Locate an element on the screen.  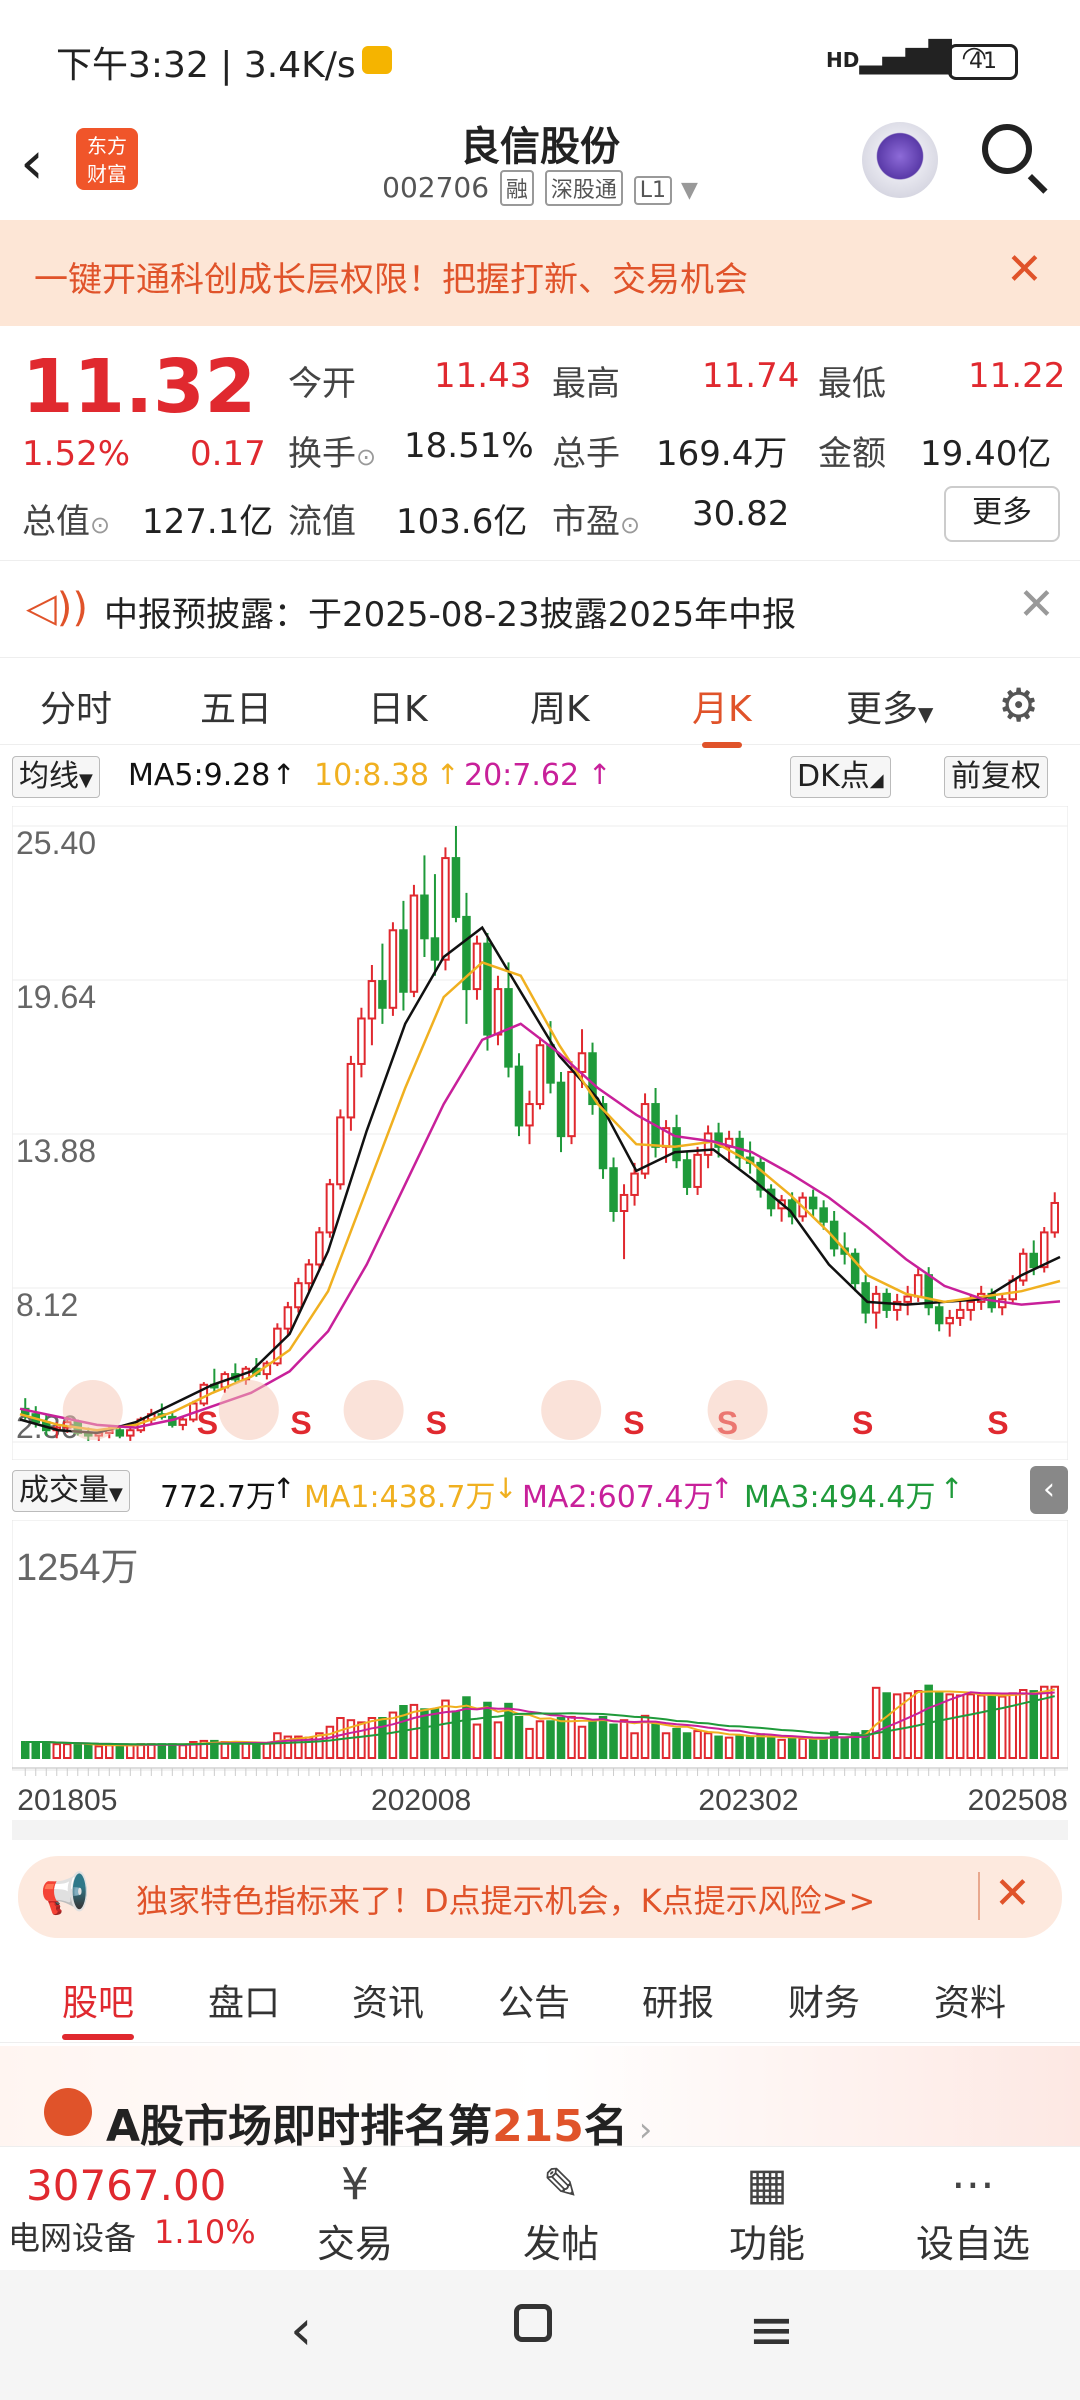
amount-value: 19.40亿 is located at coordinates (986, 454).